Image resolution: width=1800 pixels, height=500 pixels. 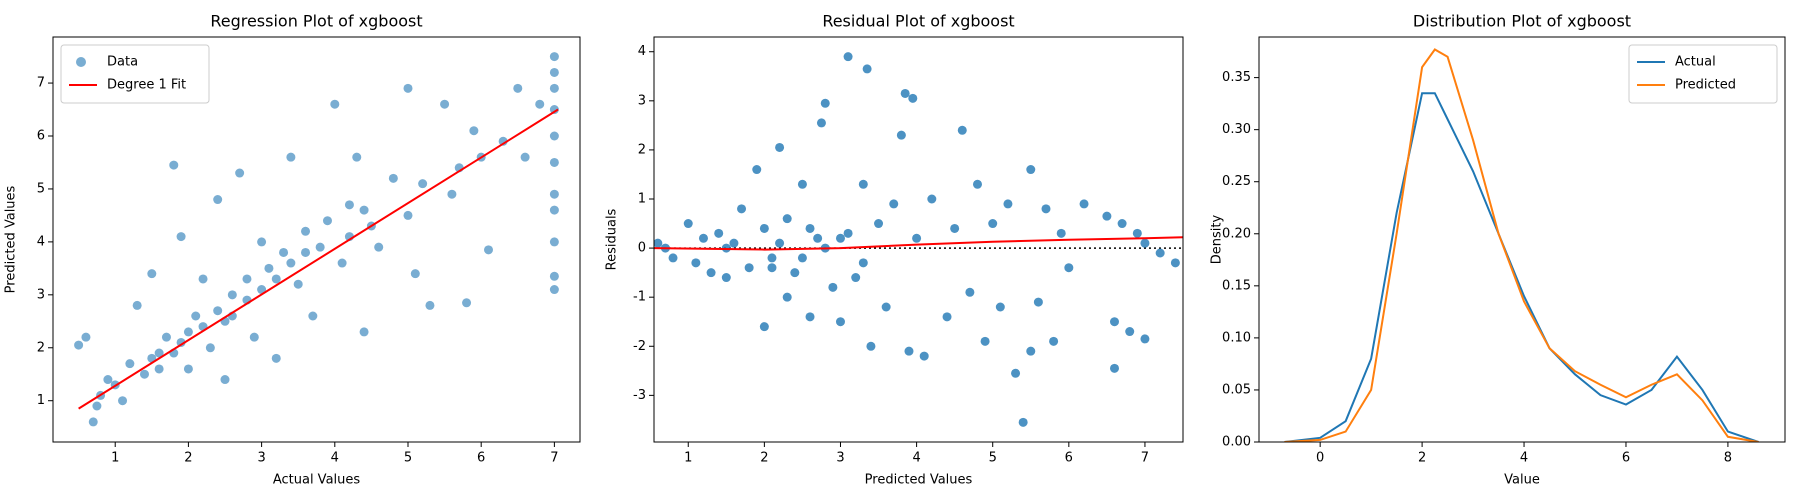 What do you see at coordinates (1695, 62) in the screenshot?
I see `legend-label: Actual` at bounding box center [1695, 62].